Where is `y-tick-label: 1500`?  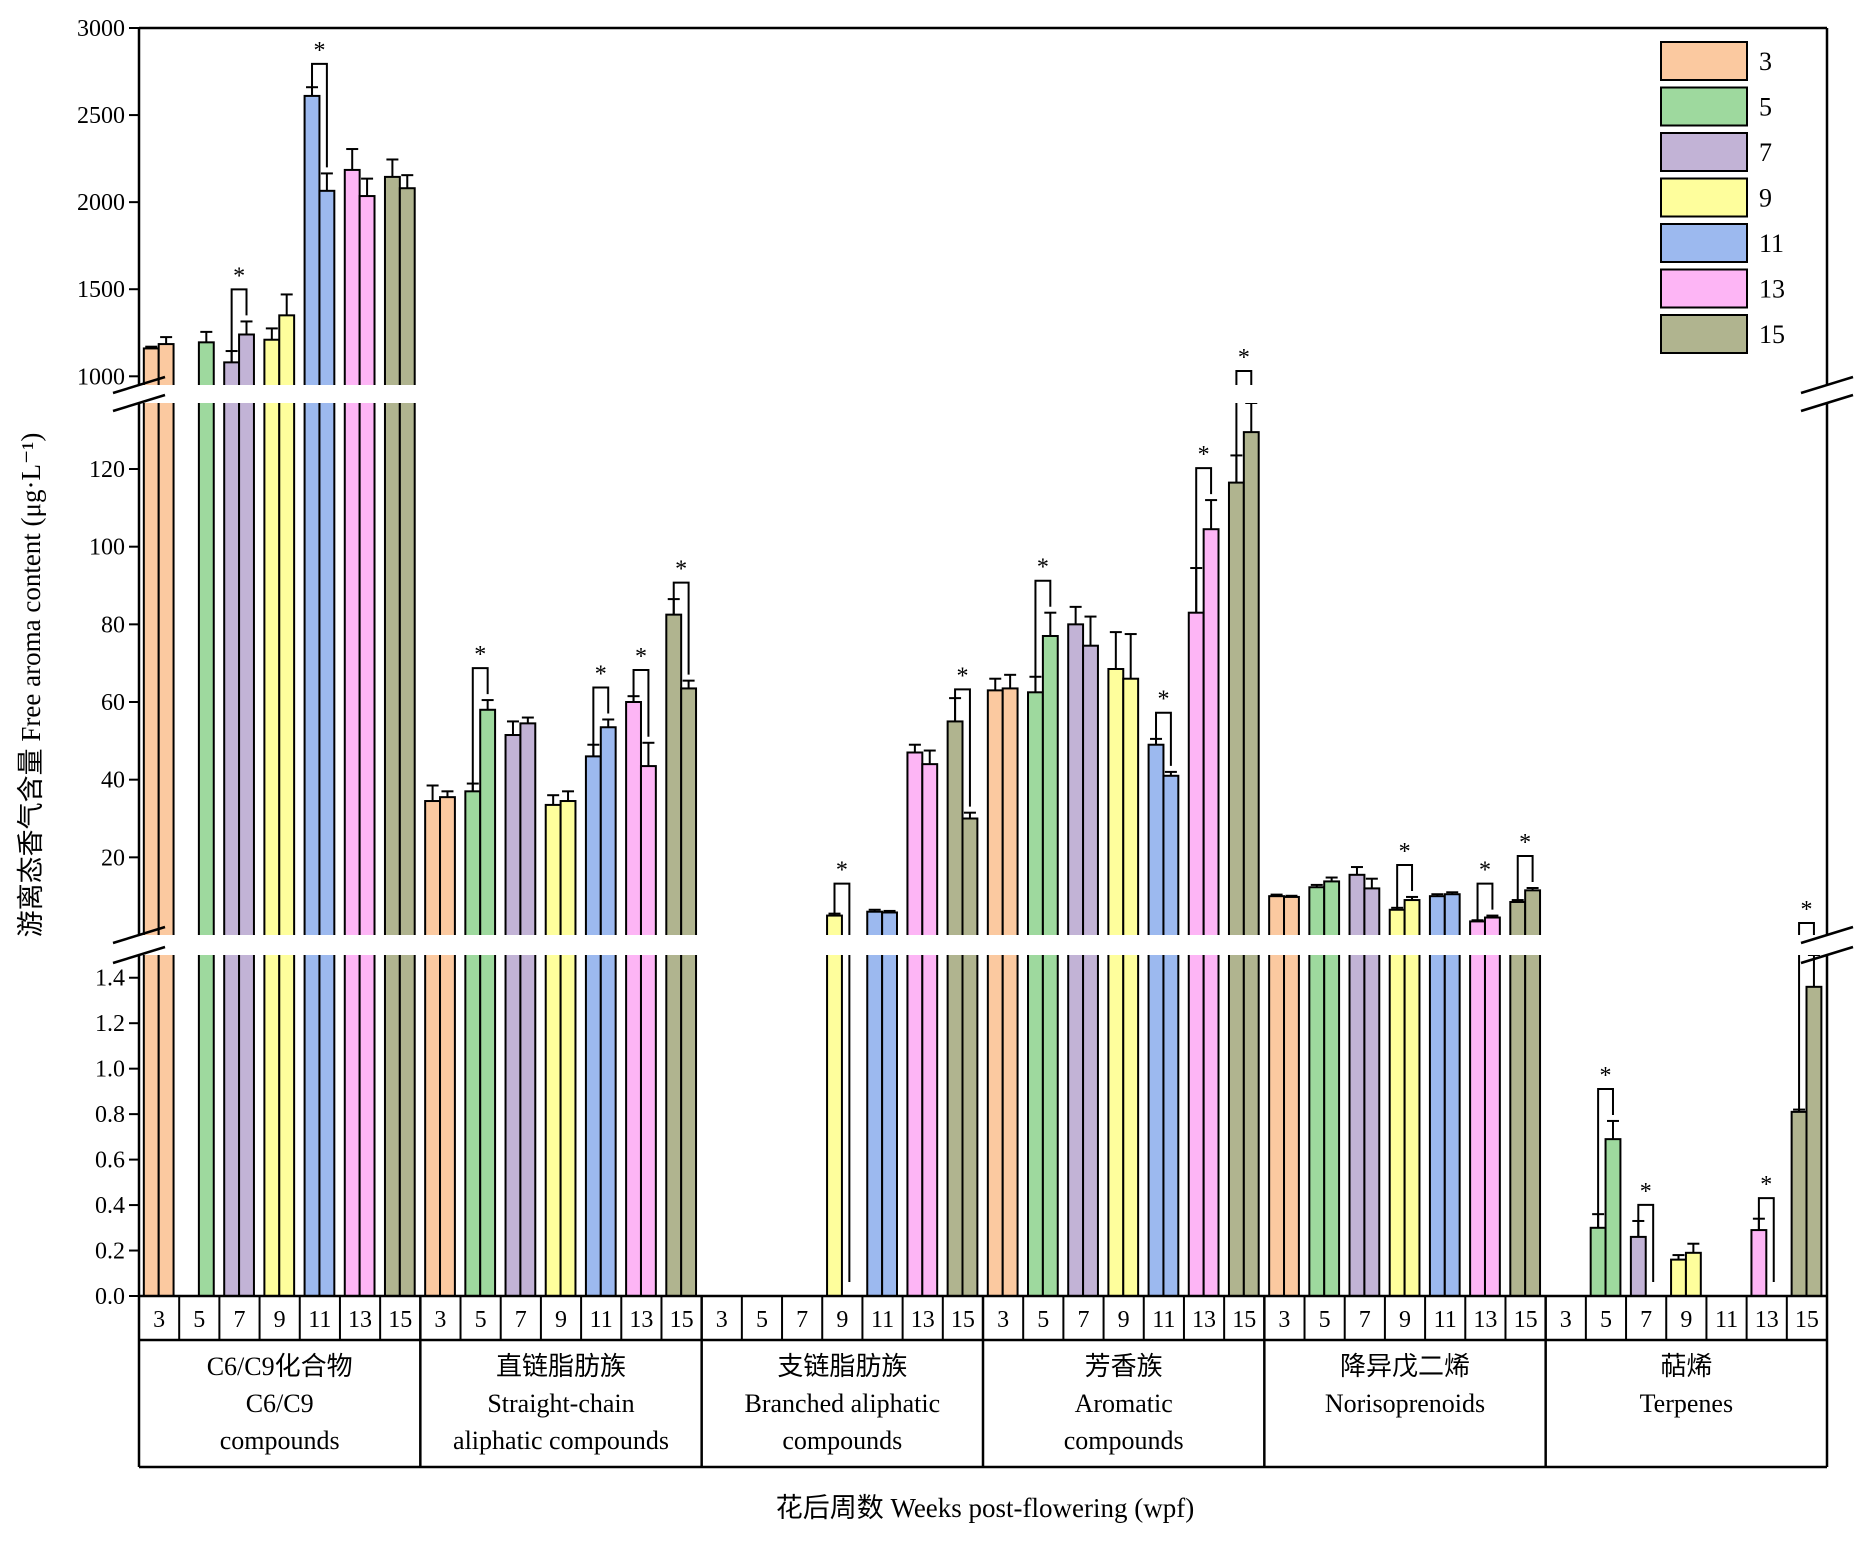 y-tick-label: 1500 is located at coordinates (101, 290).